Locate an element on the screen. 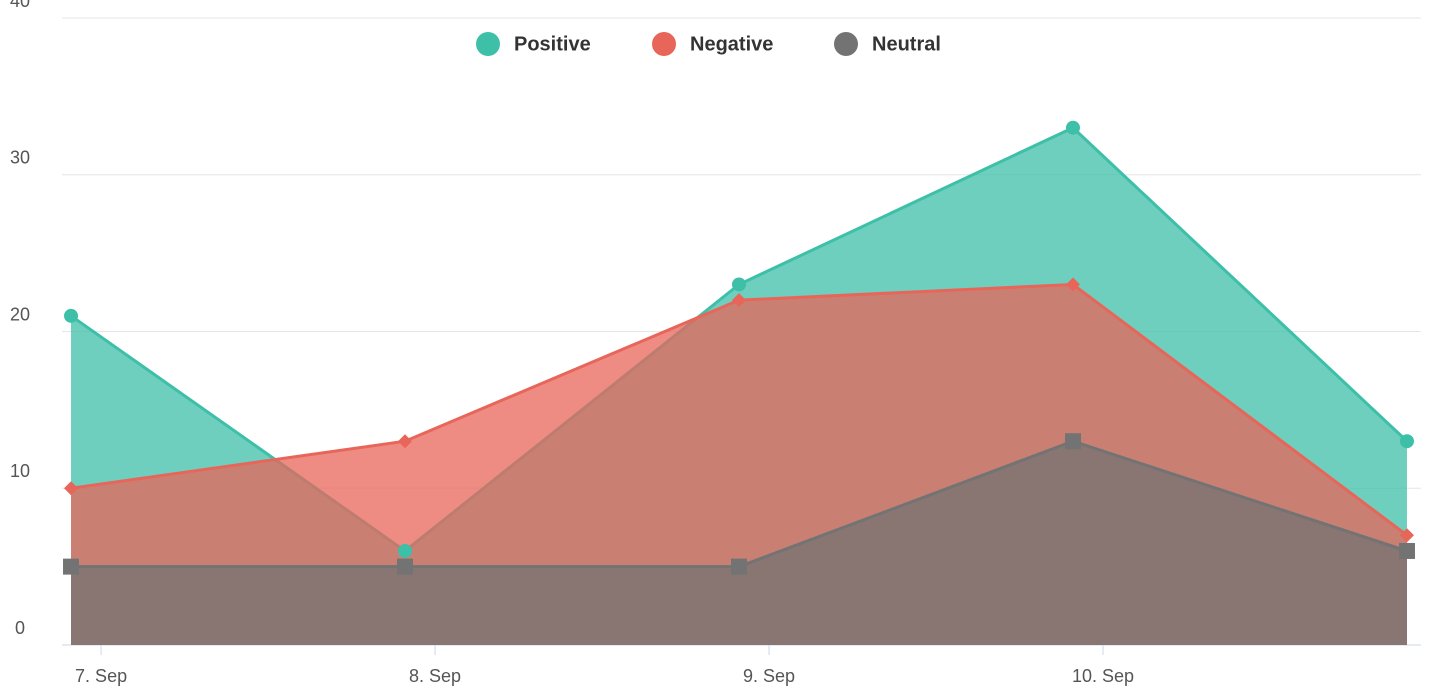  x-tick-label: 9. Sep is located at coordinates (769, 676).